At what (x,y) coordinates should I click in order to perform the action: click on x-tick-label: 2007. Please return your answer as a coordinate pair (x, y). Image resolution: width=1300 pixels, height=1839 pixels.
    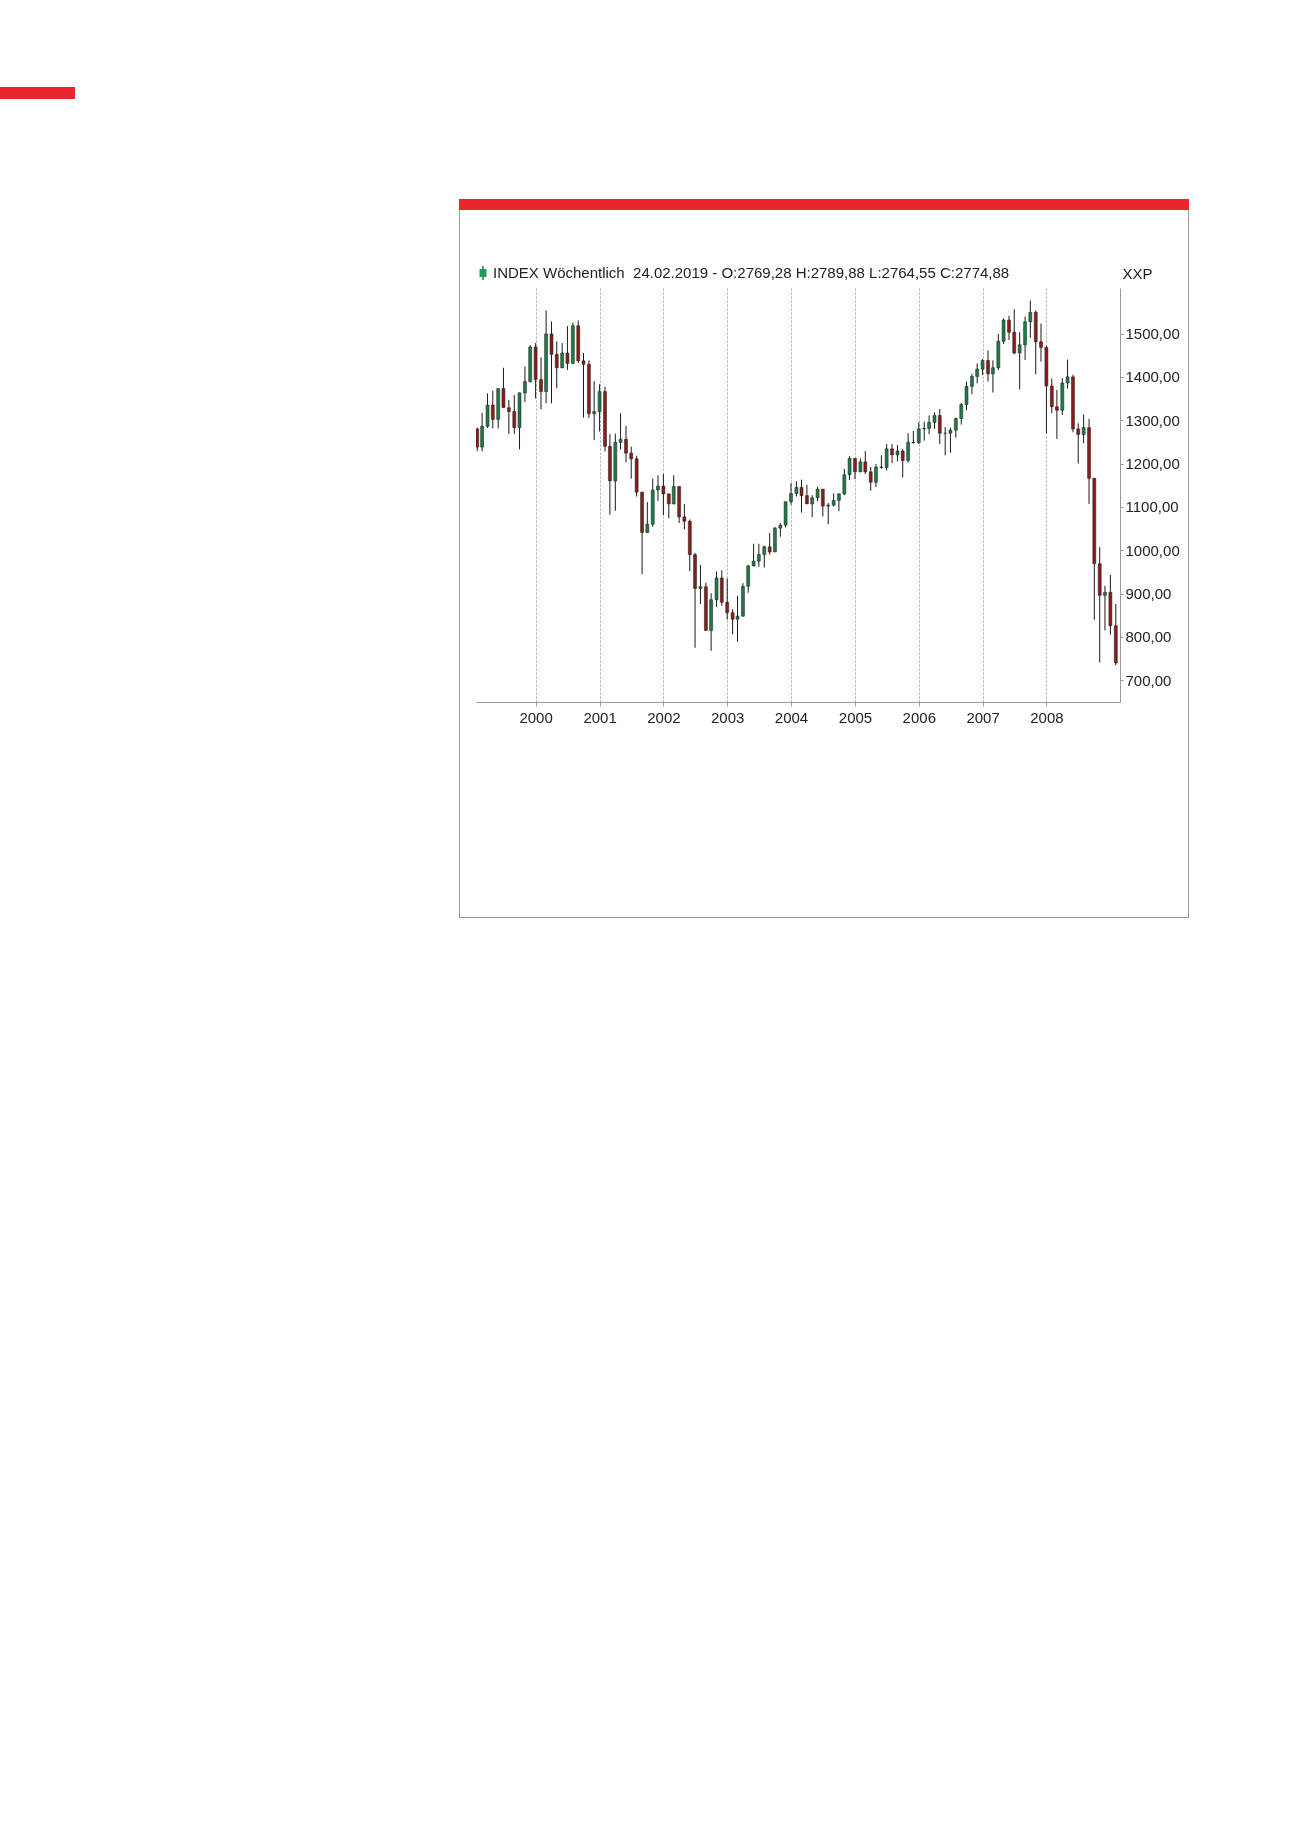
    Looking at the image, I should click on (983, 717).